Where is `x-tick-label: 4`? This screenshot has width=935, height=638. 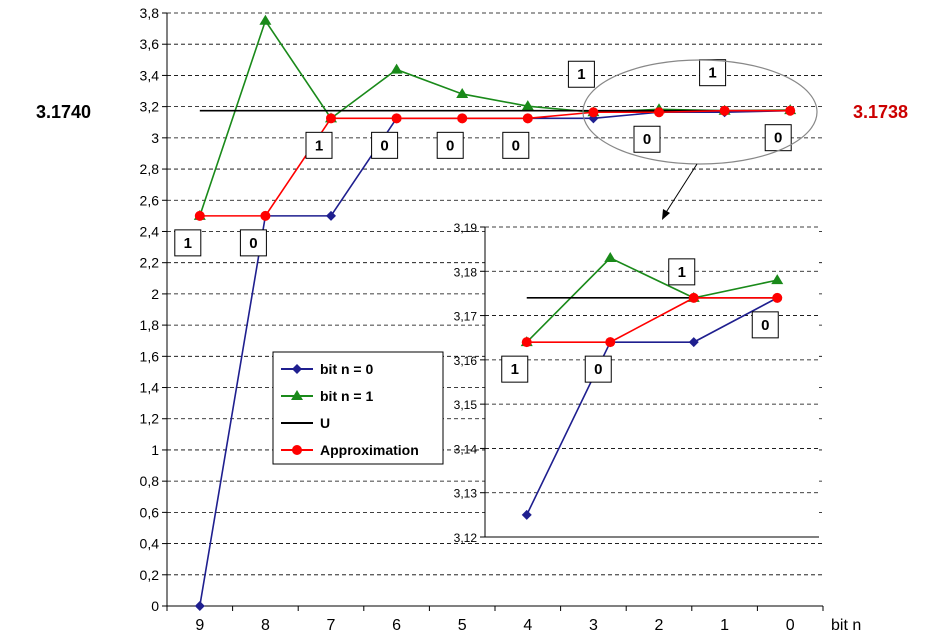
x-tick-label: 4 is located at coordinates (527, 625).